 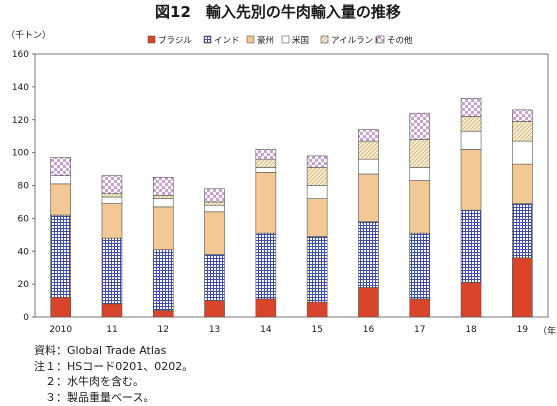 What do you see at coordinates (266, 330) in the screenshot?
I see `x-tick-label-14: 14` at bounding box center [266, 330].